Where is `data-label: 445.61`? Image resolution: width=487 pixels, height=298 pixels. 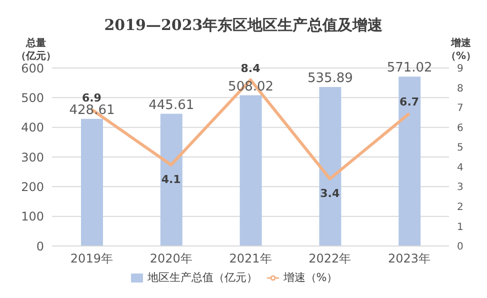 data-label: 445.61 is located at coordinates (171, 105).